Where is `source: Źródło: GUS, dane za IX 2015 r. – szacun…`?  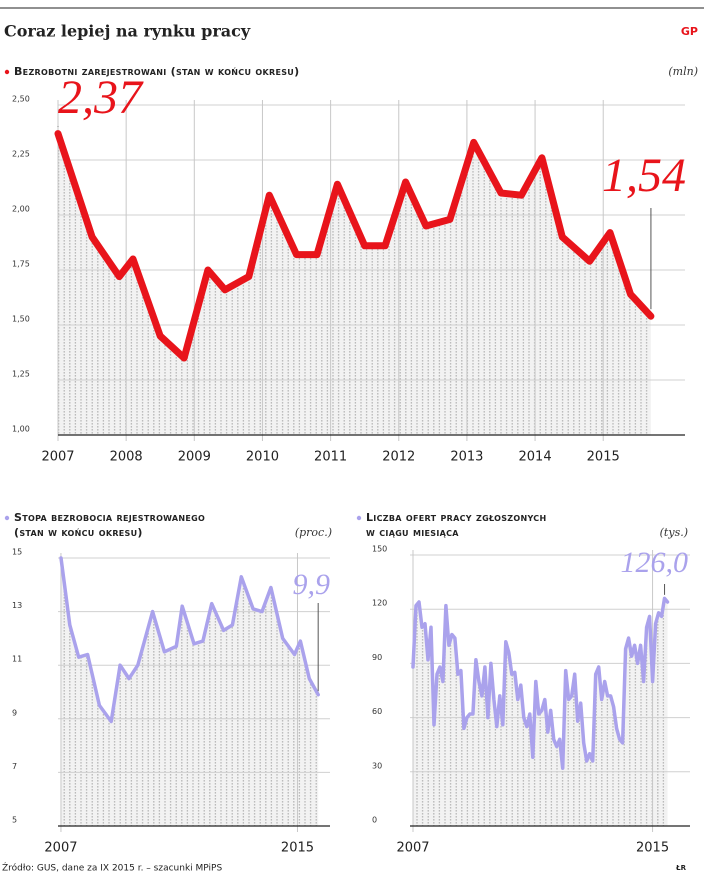
source: Źródło: GUS, dane za IX 2015 r. – szacun… is located at coordinates (112, 868).